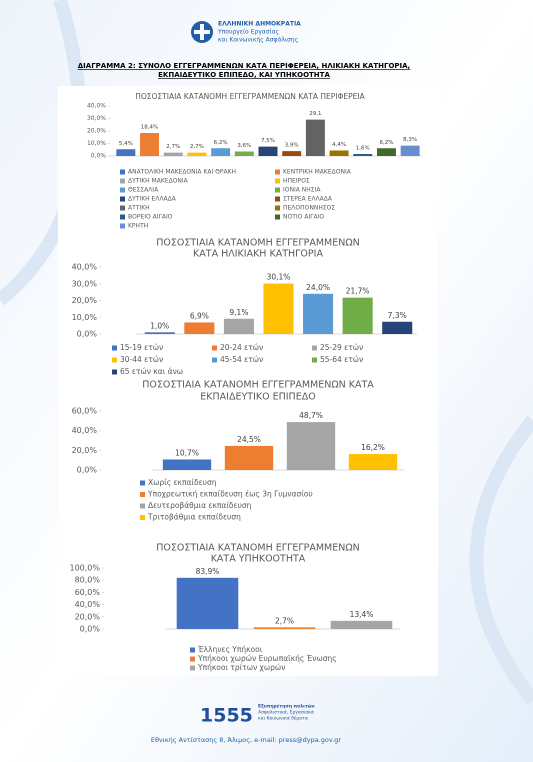  I want to click on legend-label: ΔΥΤΙΚΗ ΜΑΚΕΔΟΝΙΑ, so click(158, 181).